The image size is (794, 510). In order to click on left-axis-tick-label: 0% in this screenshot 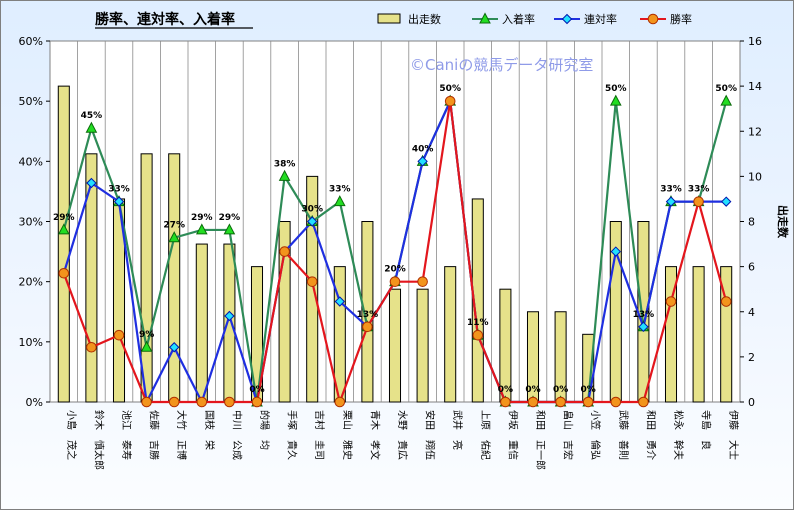, I will do `click(34, 402)`.